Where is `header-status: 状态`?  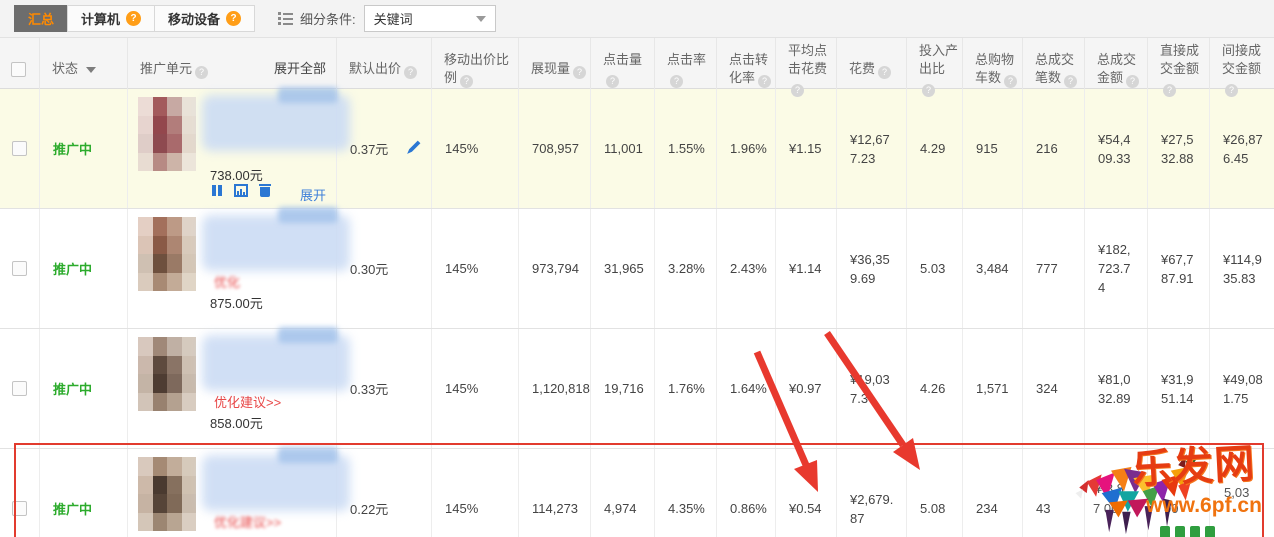
header-status: 状态 is located at coordinates (84, 69).